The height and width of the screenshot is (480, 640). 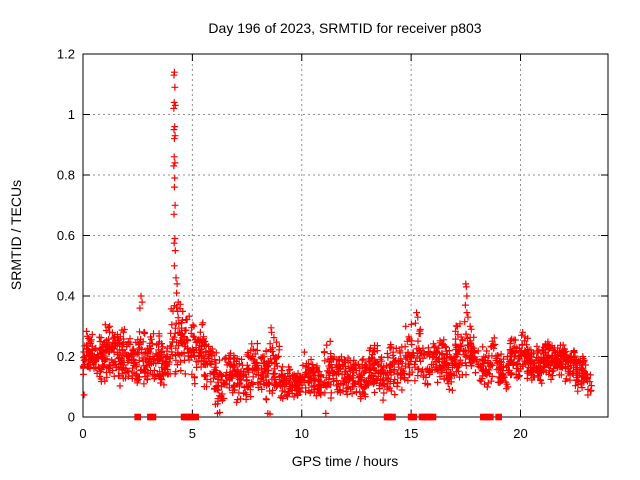 I want to click on y-tick-label: 1.2, so click(x=66, y=54).